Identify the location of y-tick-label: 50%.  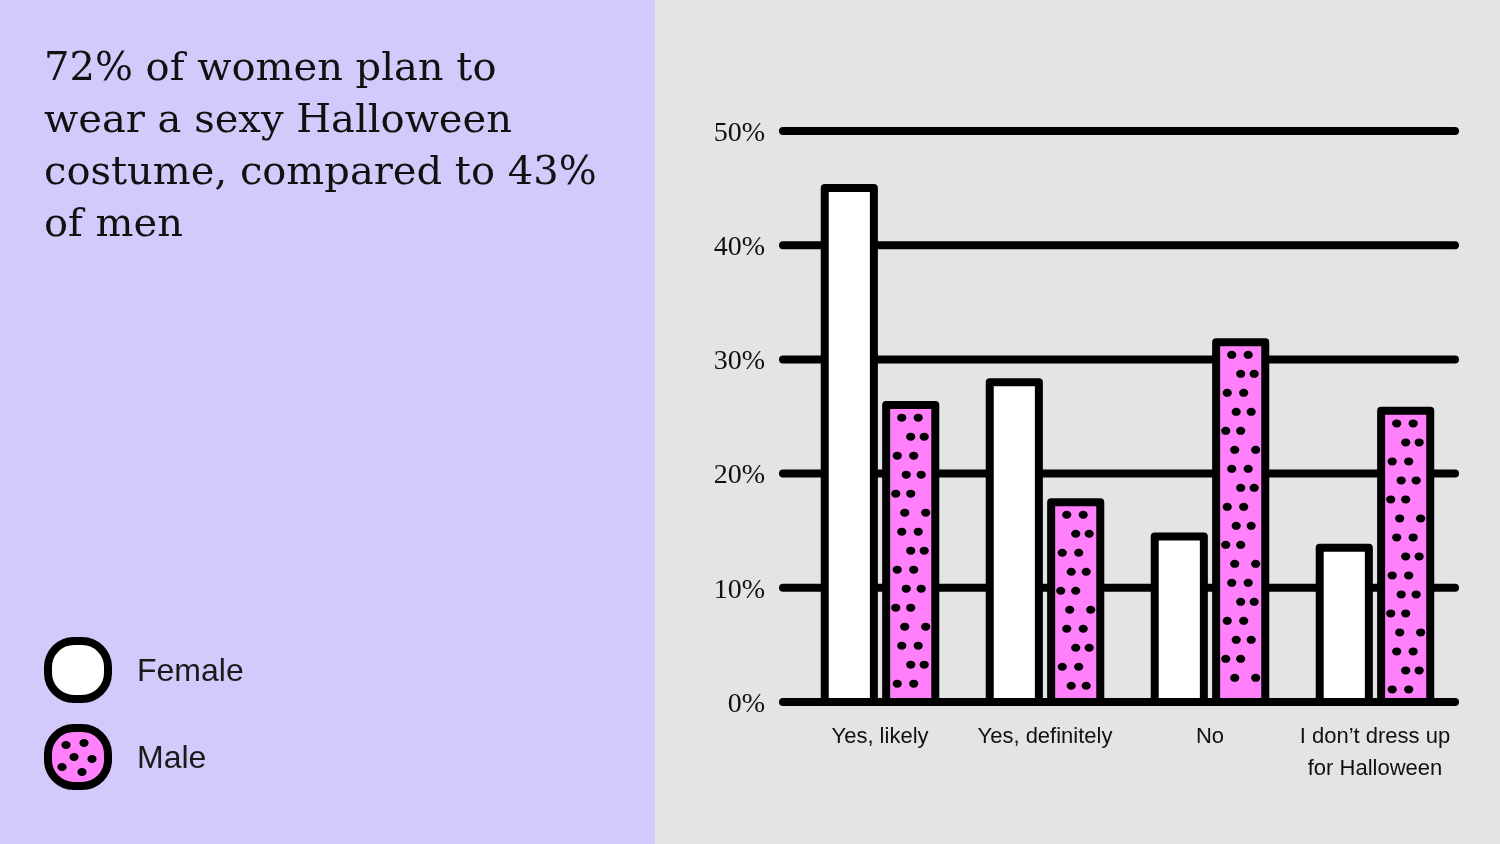
(739, 131).